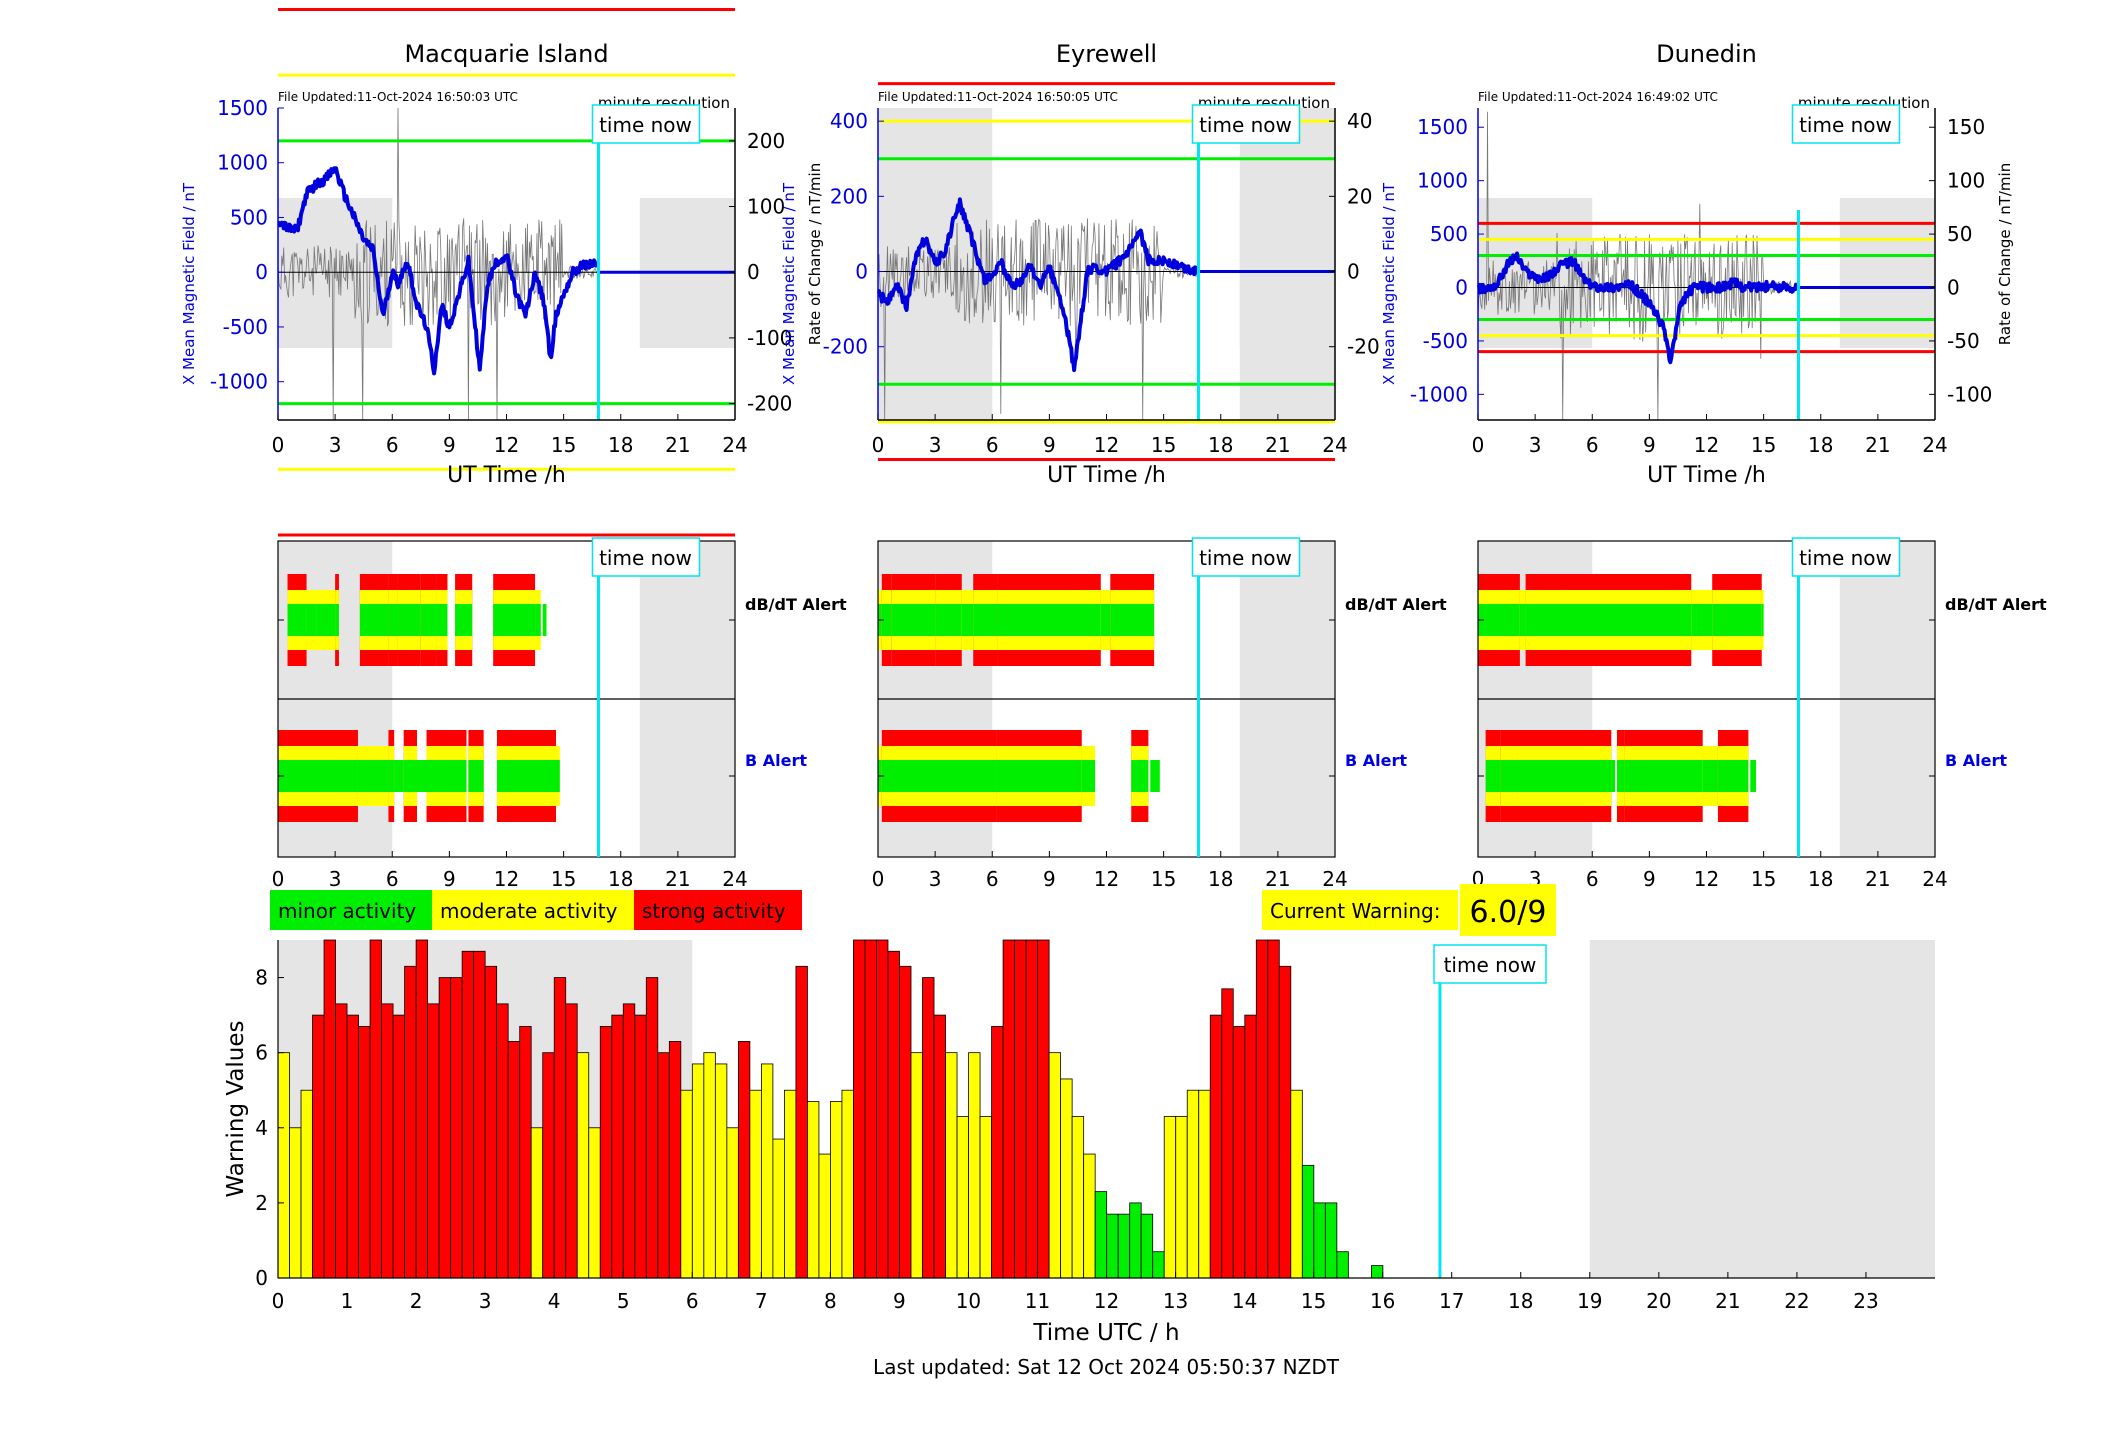  Describe the element at coordinates (1966, 127) in the screenshot. I see `right-tick-label: 150` at that location.